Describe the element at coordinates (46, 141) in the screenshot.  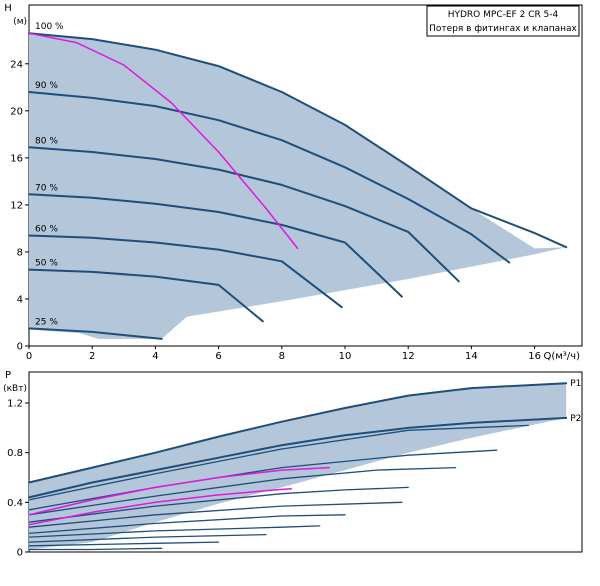
I see `speed-label: 80 %` at that location.